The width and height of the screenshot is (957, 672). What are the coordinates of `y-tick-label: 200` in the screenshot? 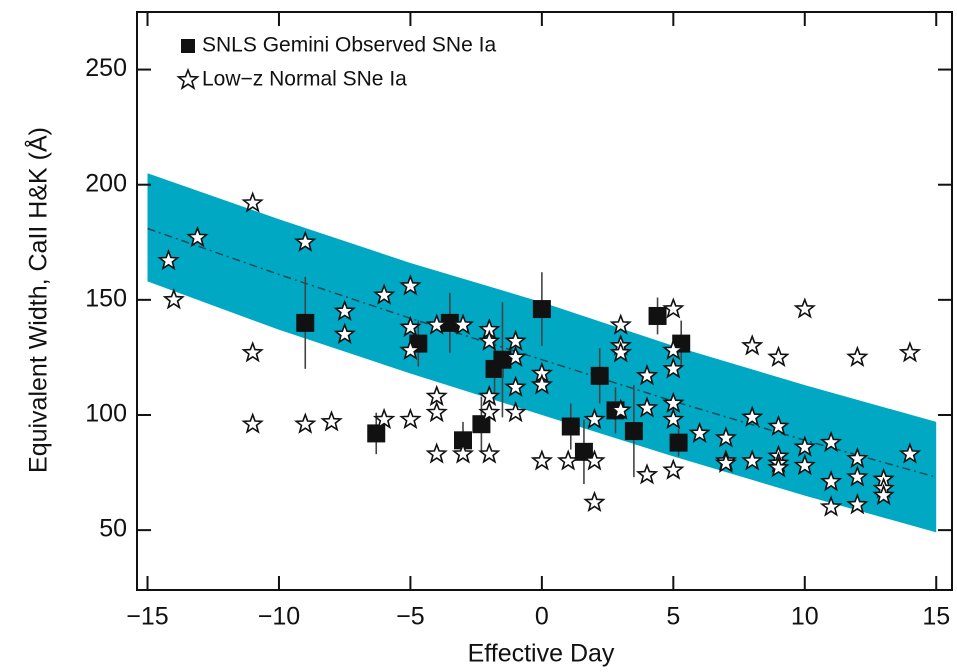 It's located at (106, 183).